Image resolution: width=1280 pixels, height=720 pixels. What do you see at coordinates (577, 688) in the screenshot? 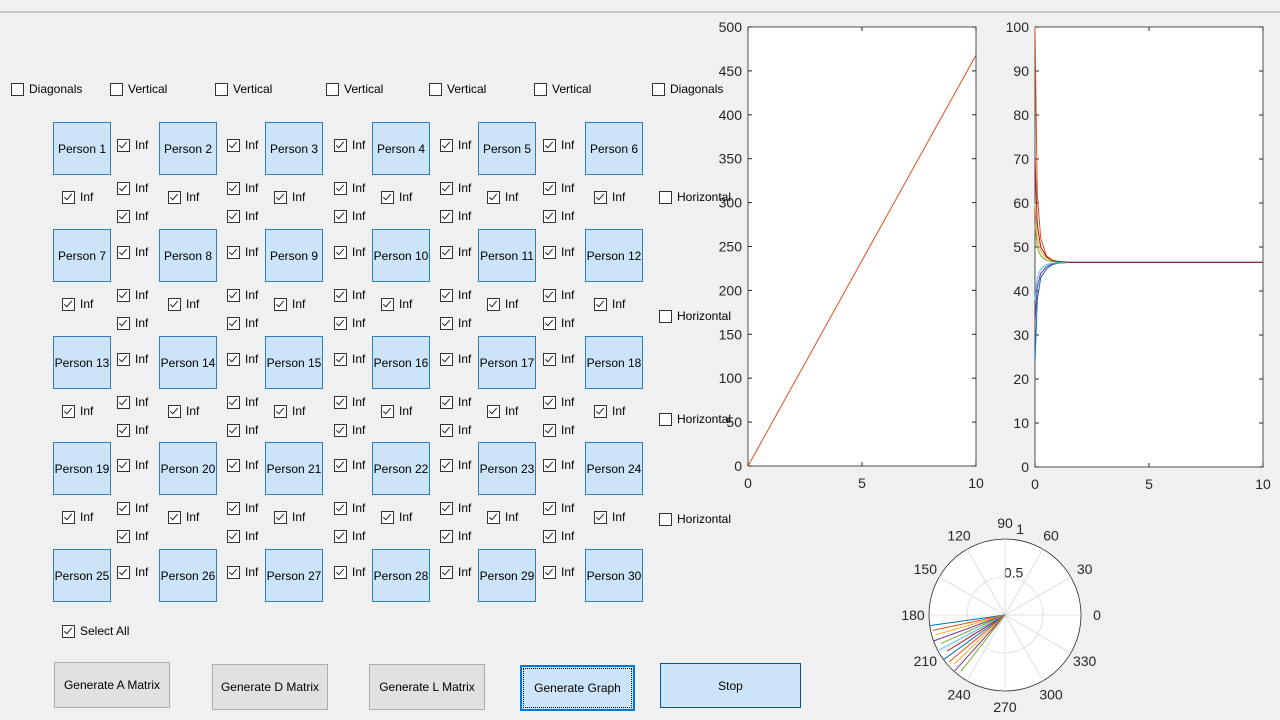
I see `action-button: Generate Graph` at bounding box center [577, 688].